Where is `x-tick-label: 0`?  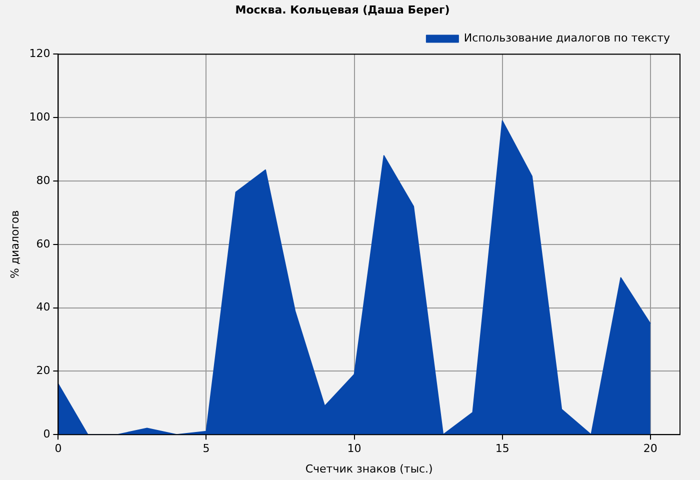
x-tick-label: 0 is located at coordinates (58, 449).